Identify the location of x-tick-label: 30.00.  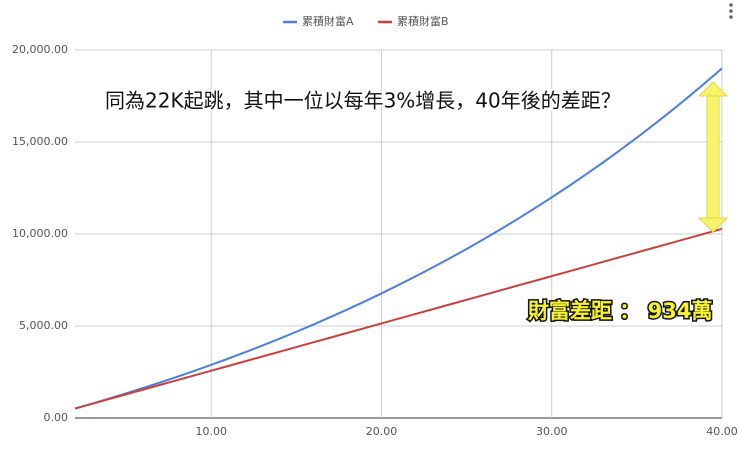
(552, 431).